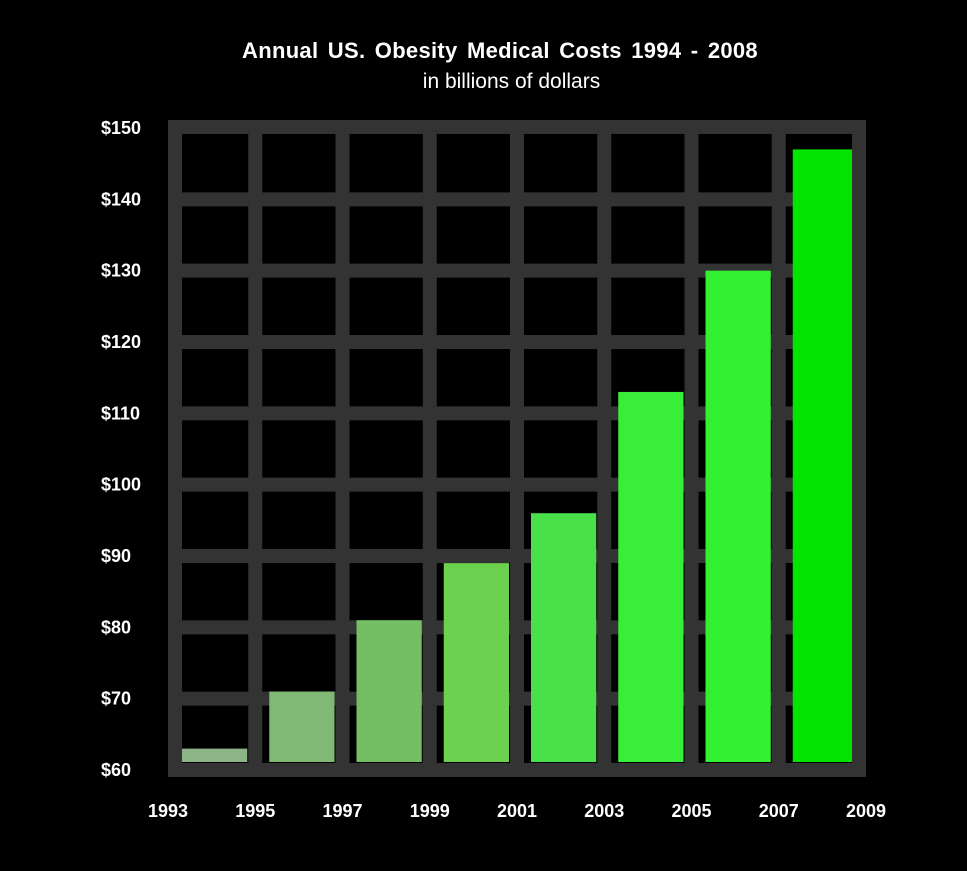 The image size is (967, 871). What do you see at coordinates (215, 755) in the screenshot?
I see `bar-1994` at bounding box center [215, 755].